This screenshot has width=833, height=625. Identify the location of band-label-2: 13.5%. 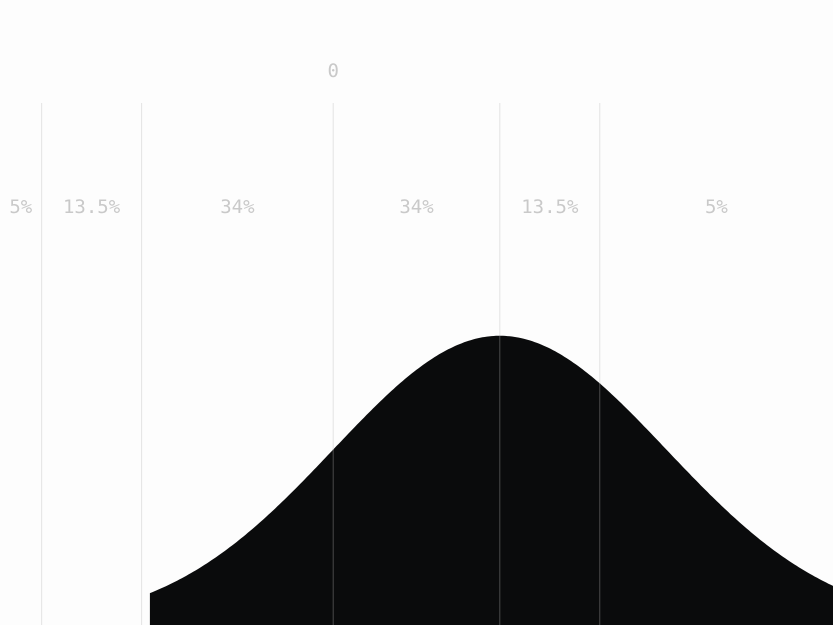
(91, 207).